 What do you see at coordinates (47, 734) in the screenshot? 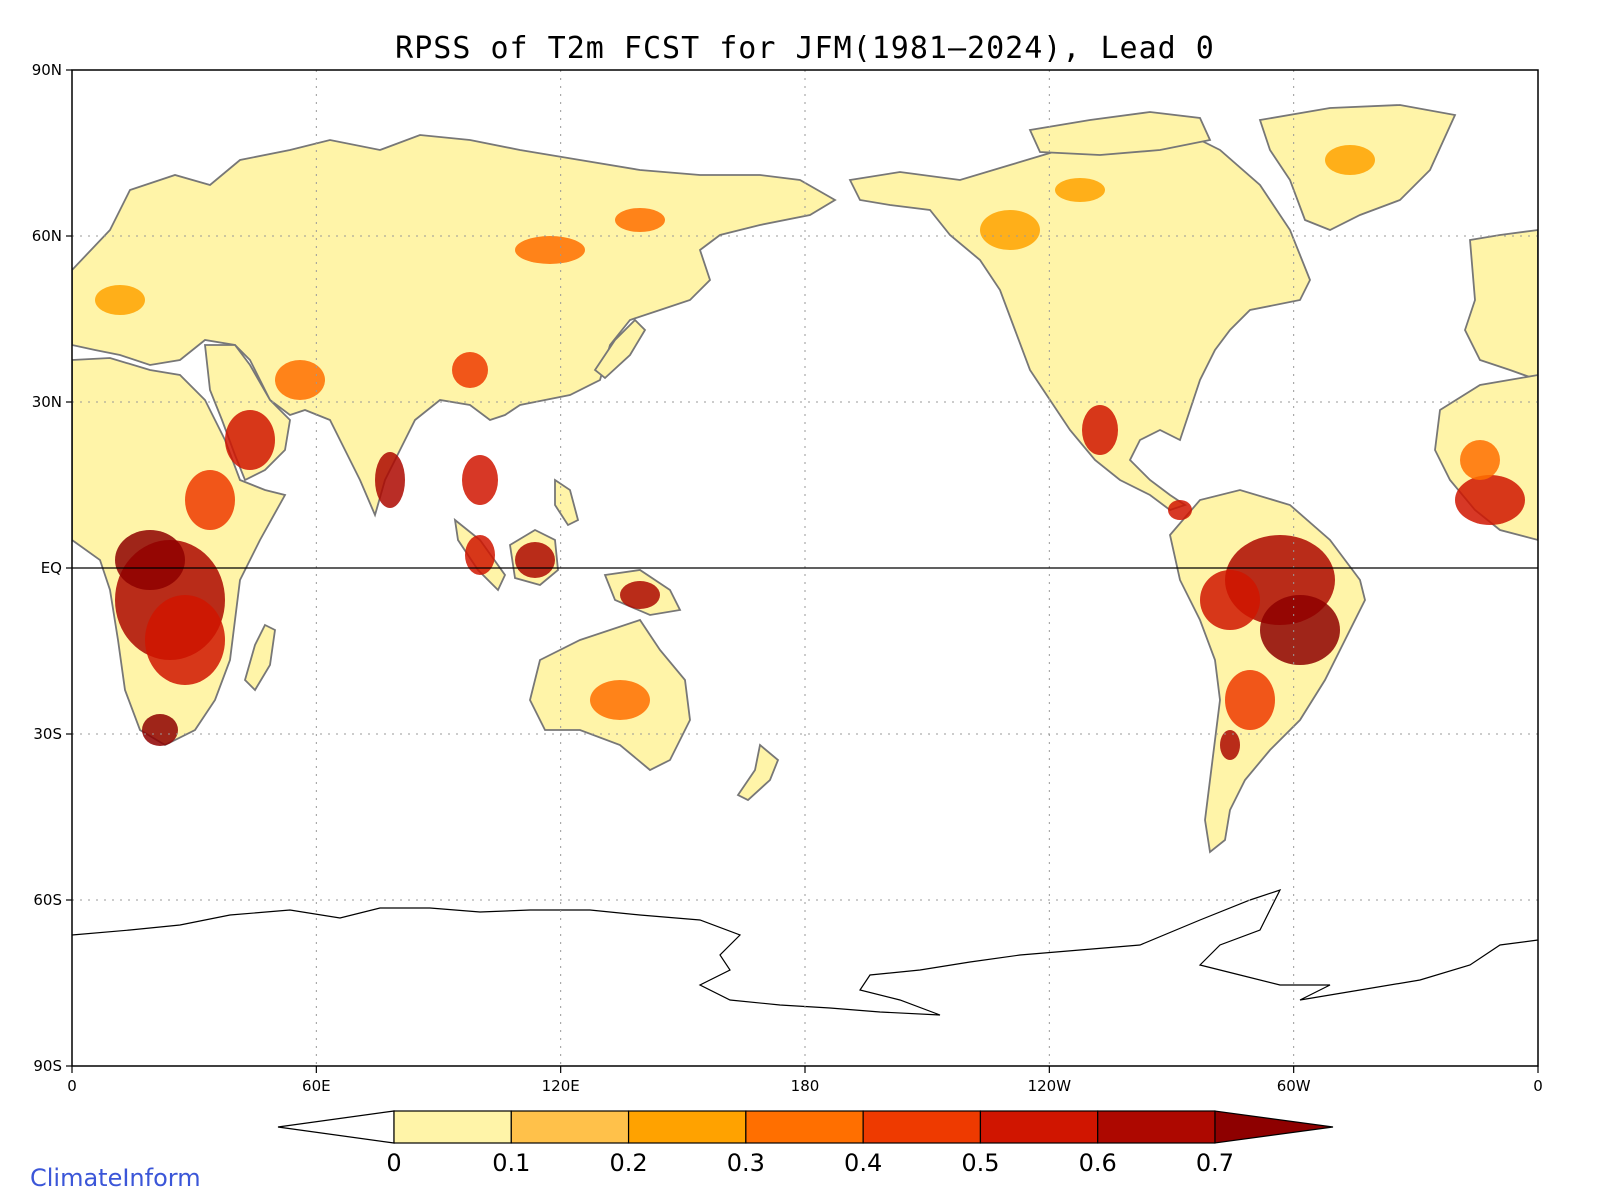
I see `lat-tick-label-4: 30S` at bounding box center [47, 734].